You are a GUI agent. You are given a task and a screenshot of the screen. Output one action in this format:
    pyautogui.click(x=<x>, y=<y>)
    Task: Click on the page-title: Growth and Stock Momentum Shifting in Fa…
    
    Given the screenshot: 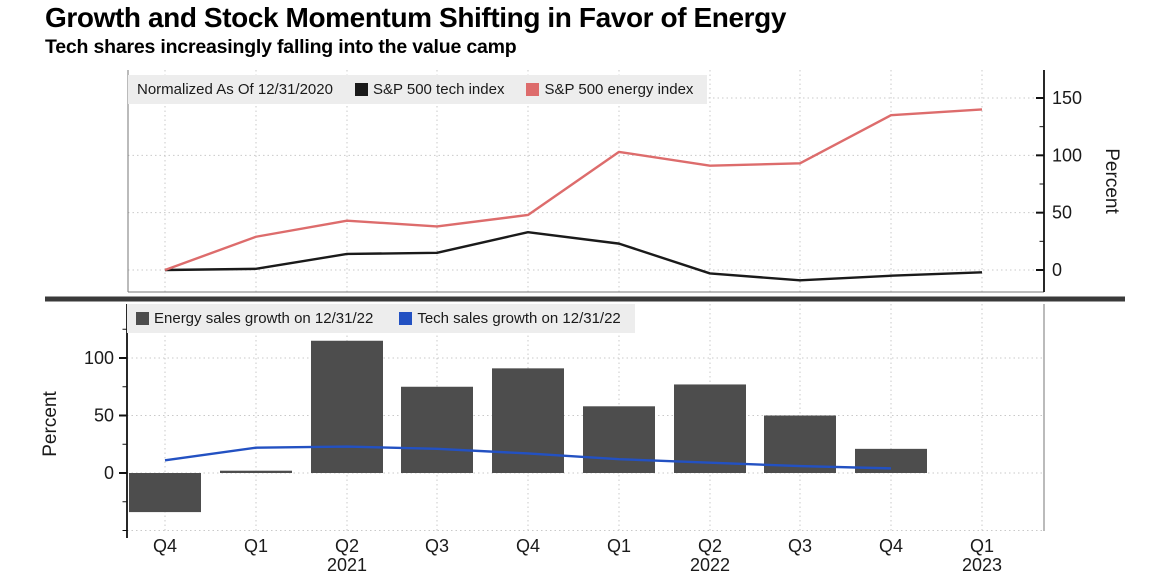 What is the action you would take?
    pyautogui.click(x=416, y=17)
    